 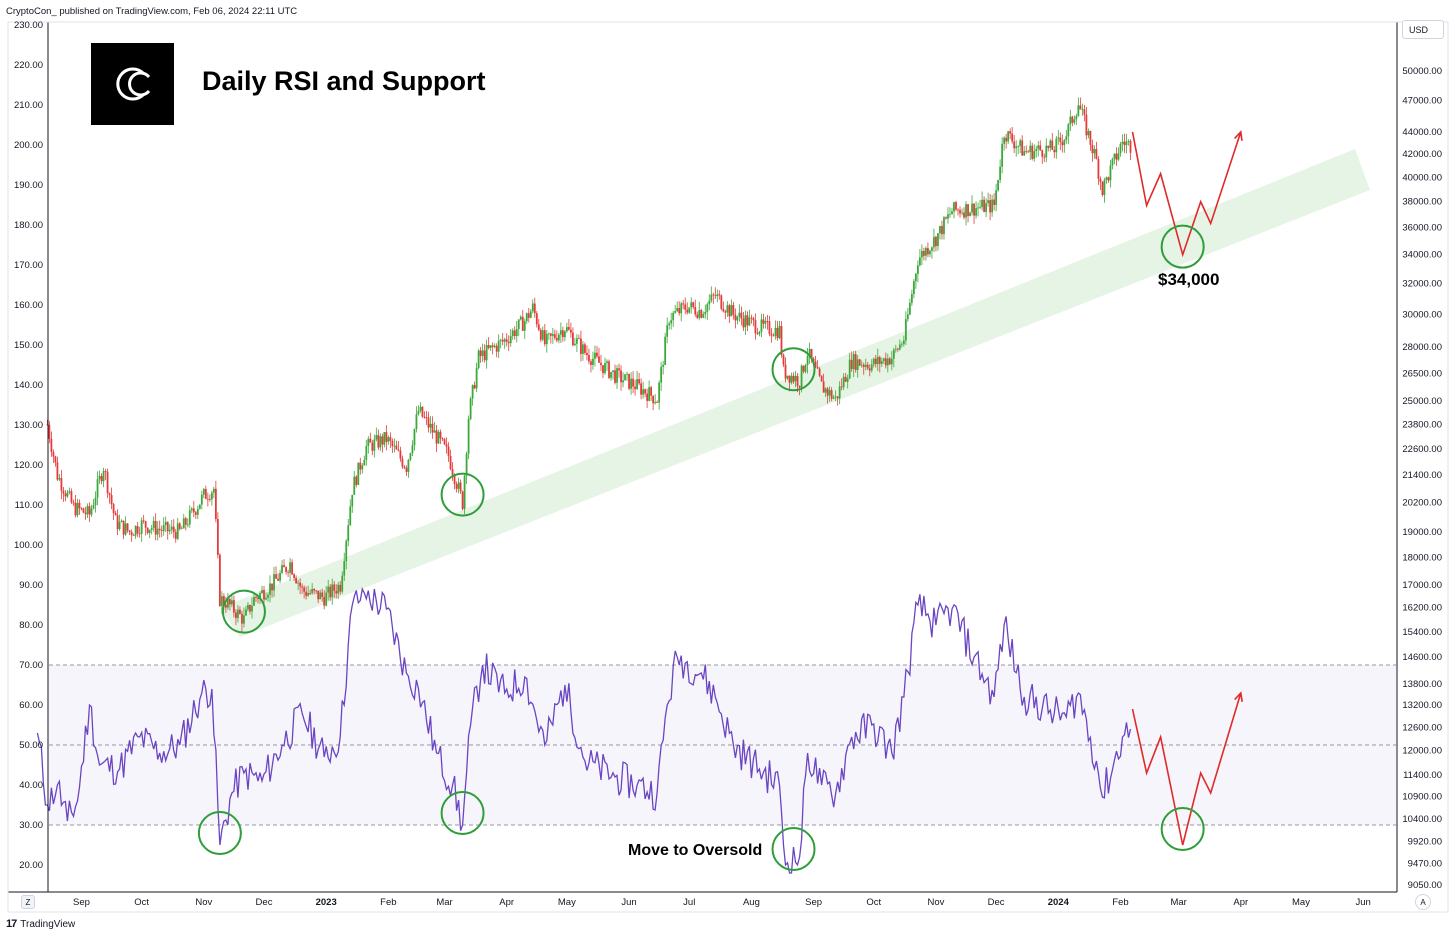 What do you see at coordinates (1423, 29) in the screenshot?
I see `currency-button: USD` at bounding box center [1423, 29].